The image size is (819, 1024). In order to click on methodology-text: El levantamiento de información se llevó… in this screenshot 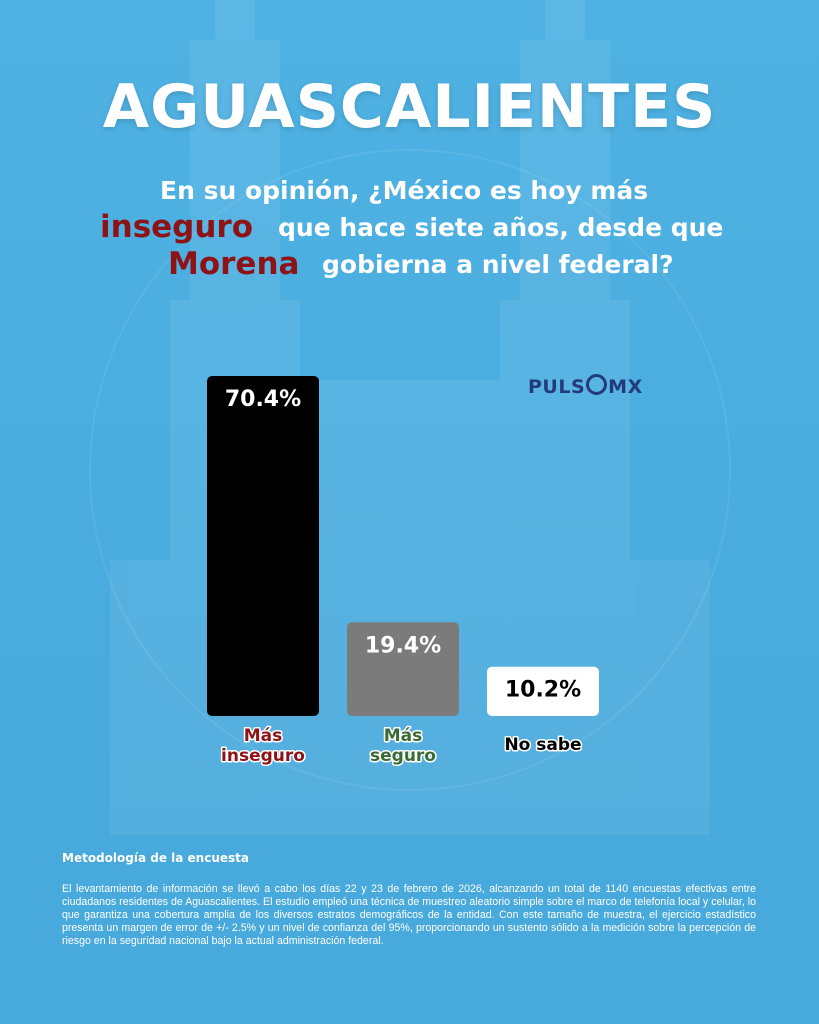, I will do `click(409, 915)`.